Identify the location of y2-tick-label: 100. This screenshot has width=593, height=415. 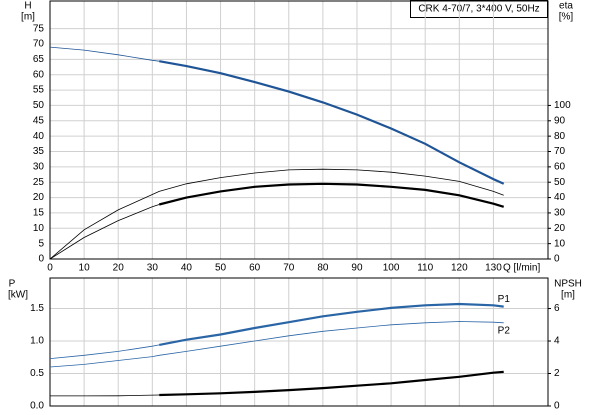
(562, 105).